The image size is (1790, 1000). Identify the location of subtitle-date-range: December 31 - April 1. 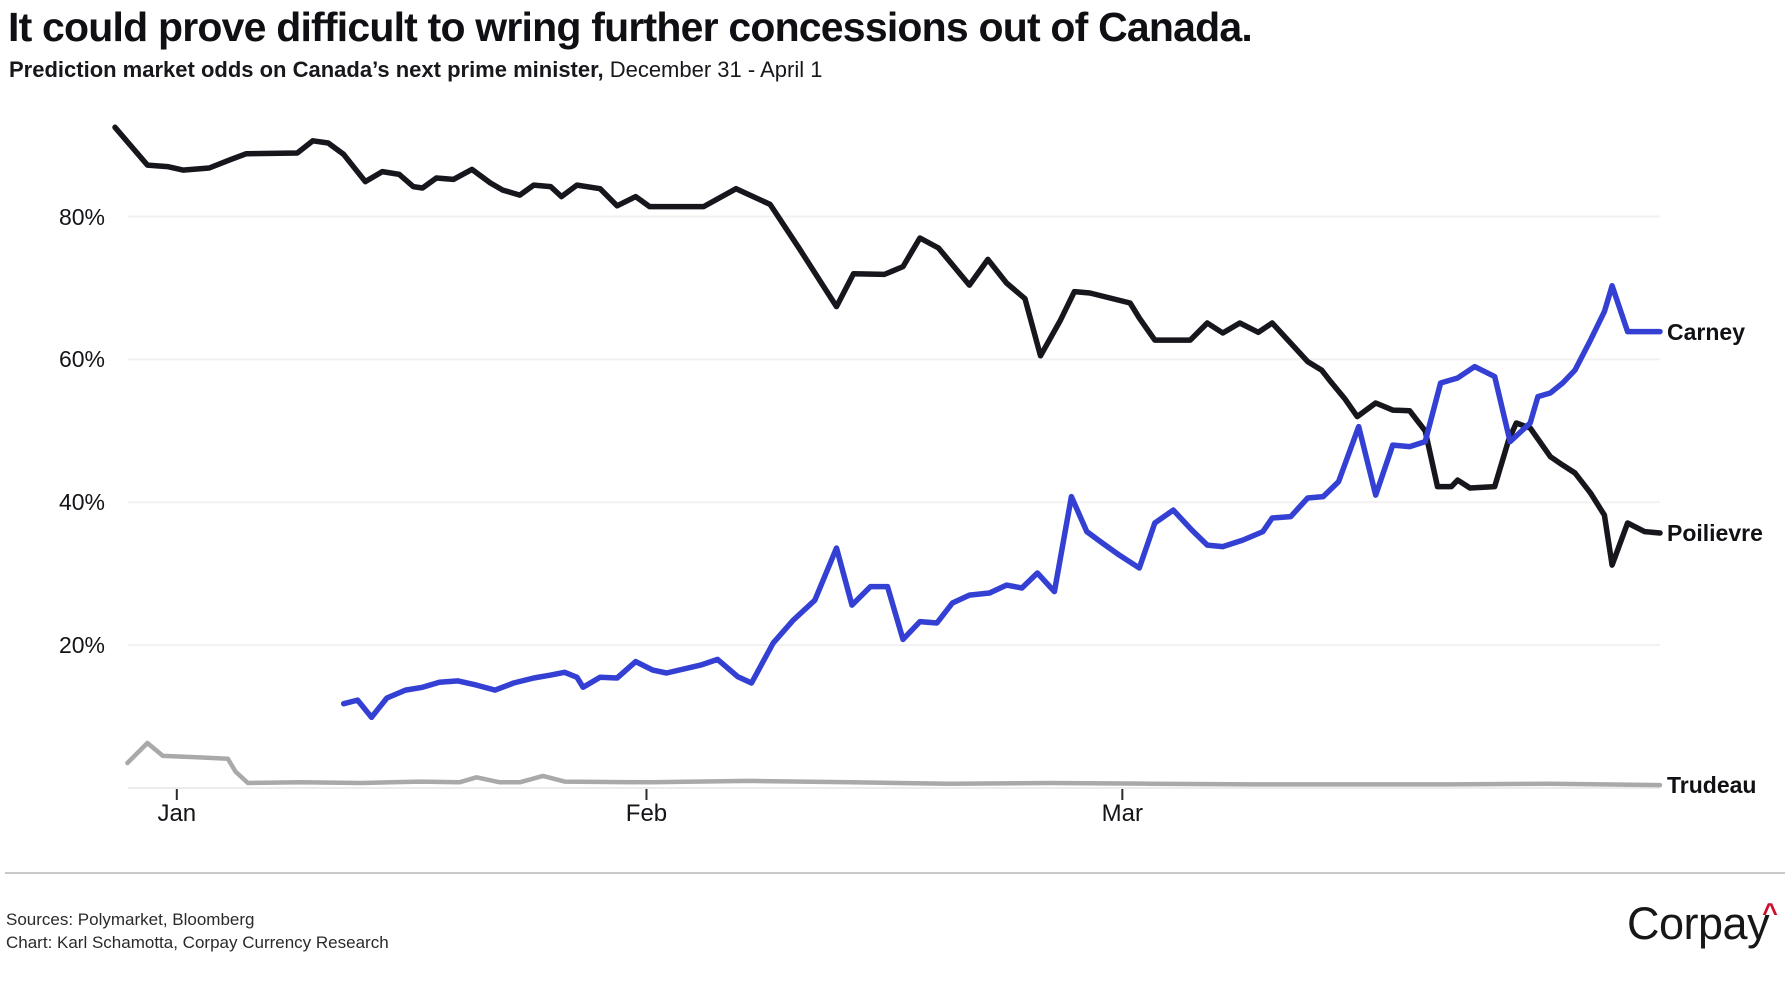
(713, 69).